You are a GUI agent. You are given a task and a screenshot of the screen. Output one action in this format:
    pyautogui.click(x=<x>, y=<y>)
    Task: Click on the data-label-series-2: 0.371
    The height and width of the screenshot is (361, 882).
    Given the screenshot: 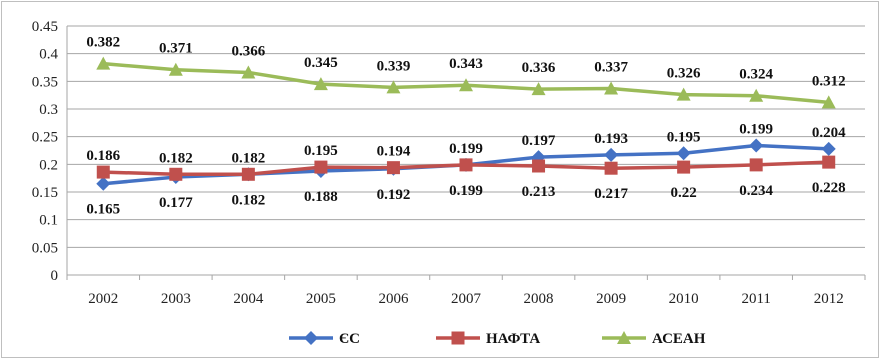 What is the action you would take?
    pyautogui.click(x=176, y=49)
    